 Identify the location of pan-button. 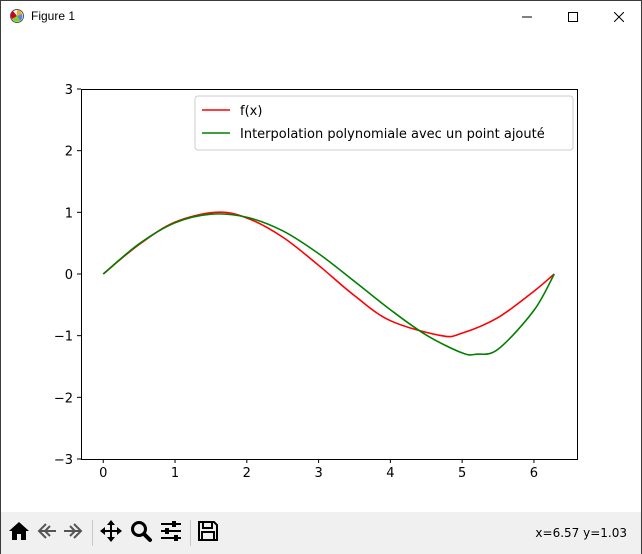
(111, 533).